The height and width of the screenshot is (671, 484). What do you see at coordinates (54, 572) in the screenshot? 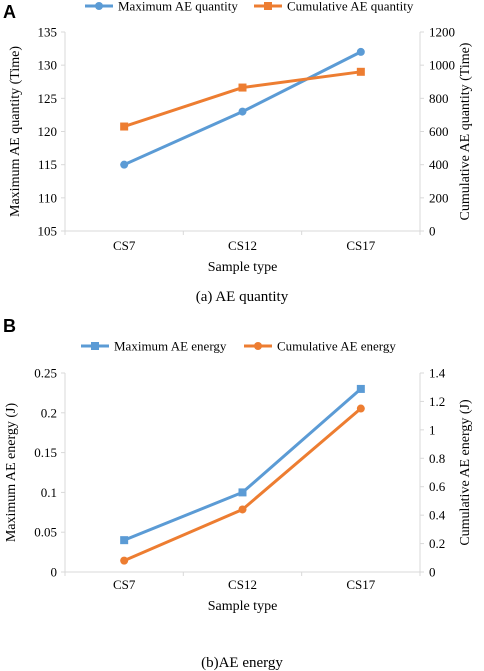
I see `left-tick-label: 0` at bounding box center [54, 572].